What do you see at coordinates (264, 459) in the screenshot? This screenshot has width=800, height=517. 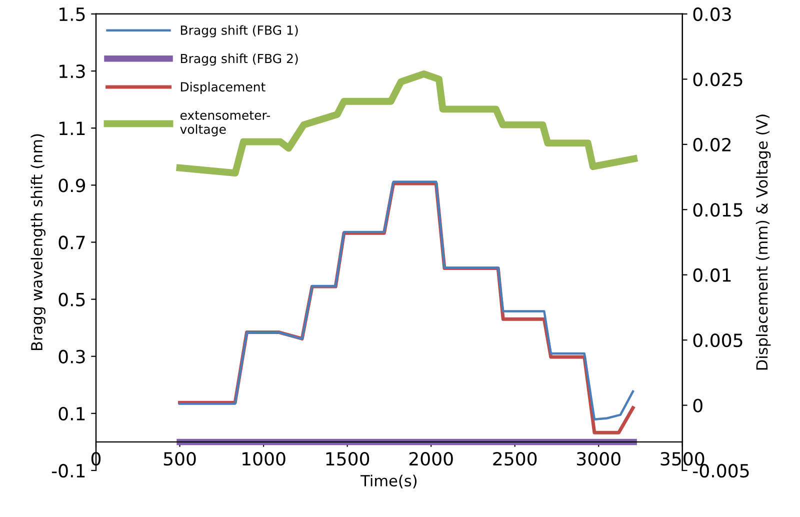 I see `x-tick-label: 1000` at bounding box center [264, 459].